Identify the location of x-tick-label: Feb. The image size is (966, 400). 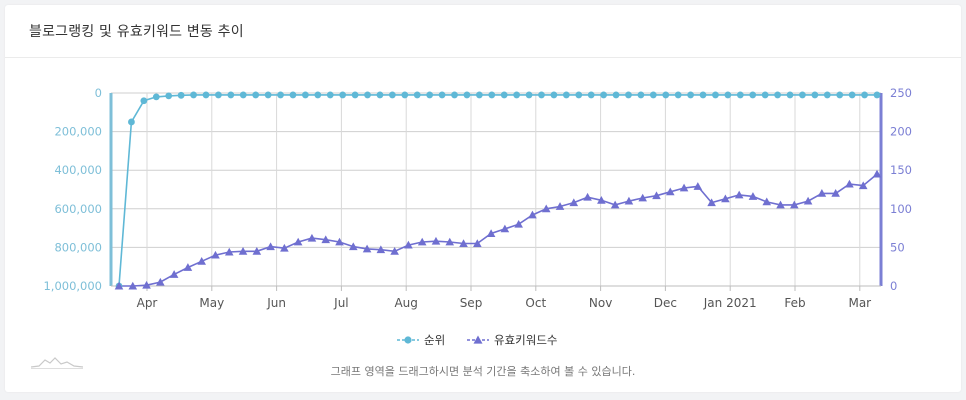
(794, 303).